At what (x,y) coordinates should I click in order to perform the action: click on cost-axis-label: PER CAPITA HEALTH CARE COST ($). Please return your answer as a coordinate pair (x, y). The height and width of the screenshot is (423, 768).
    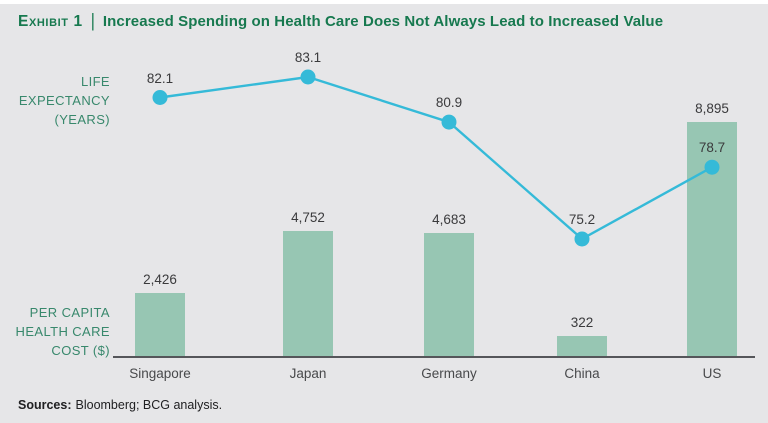
    Looking at the image, I should click on (55, 331).